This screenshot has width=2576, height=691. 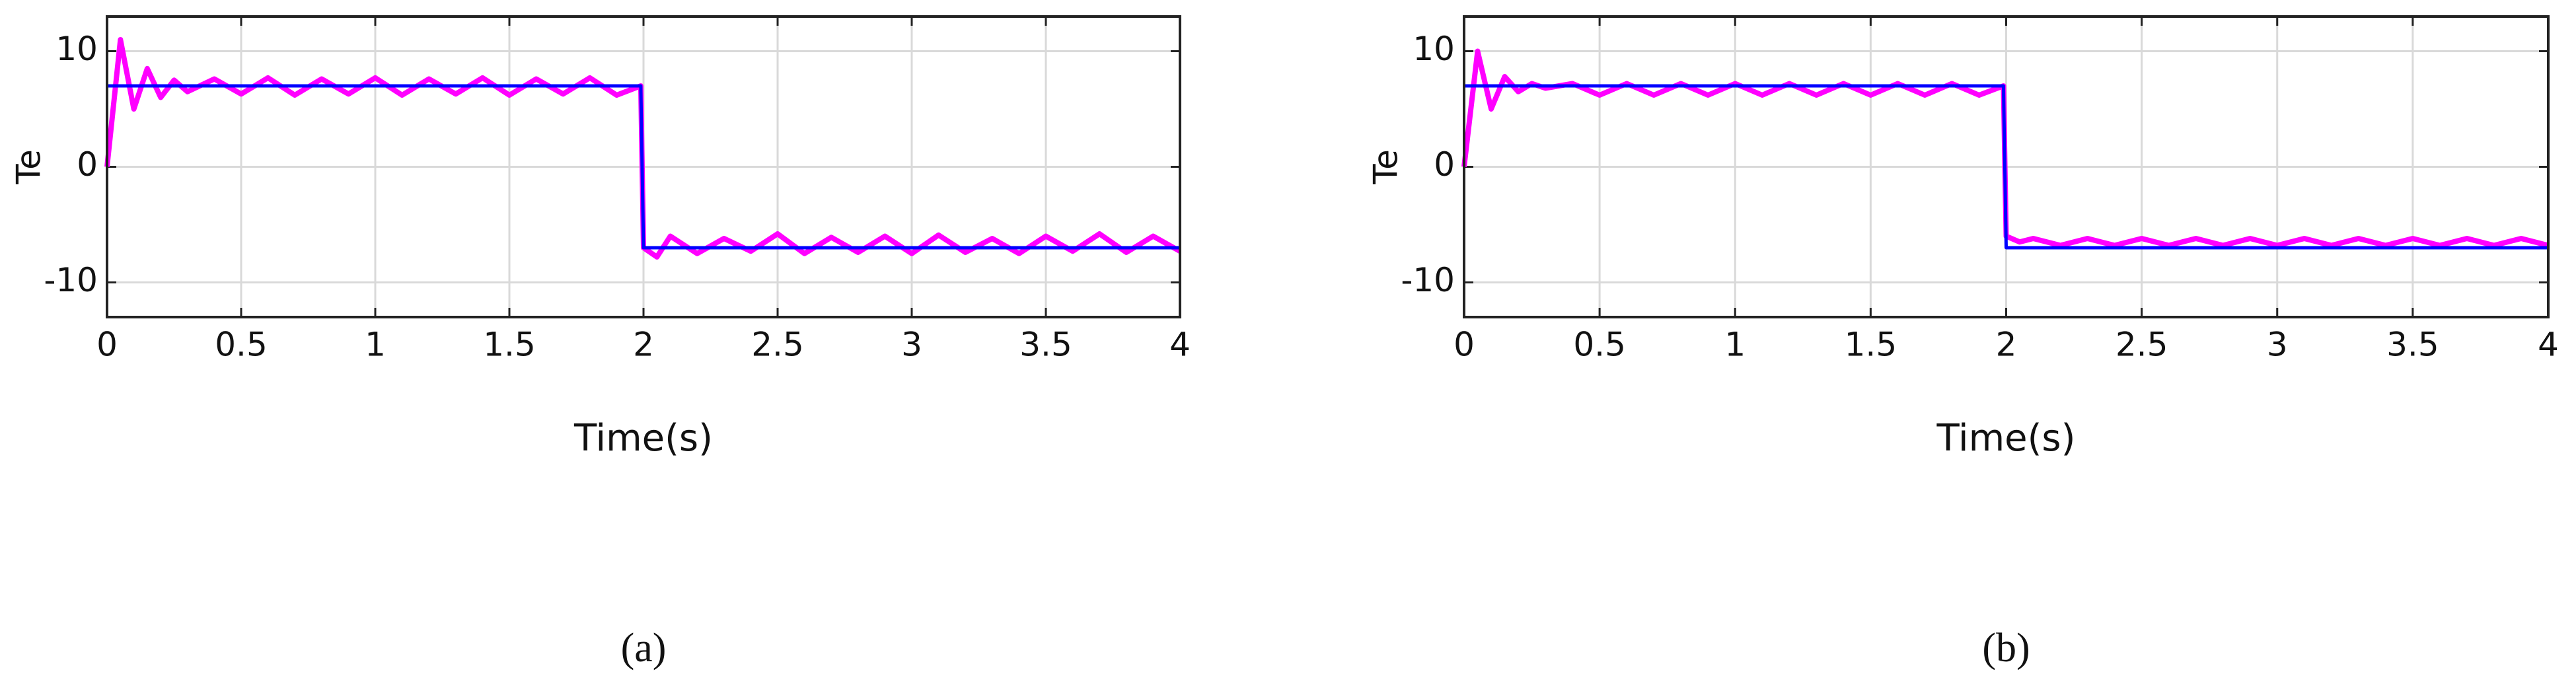 What do you see at coordinates (2006, 648) in the screenshot?
I see `caption: (b)` at bounding box center [2006, 648].